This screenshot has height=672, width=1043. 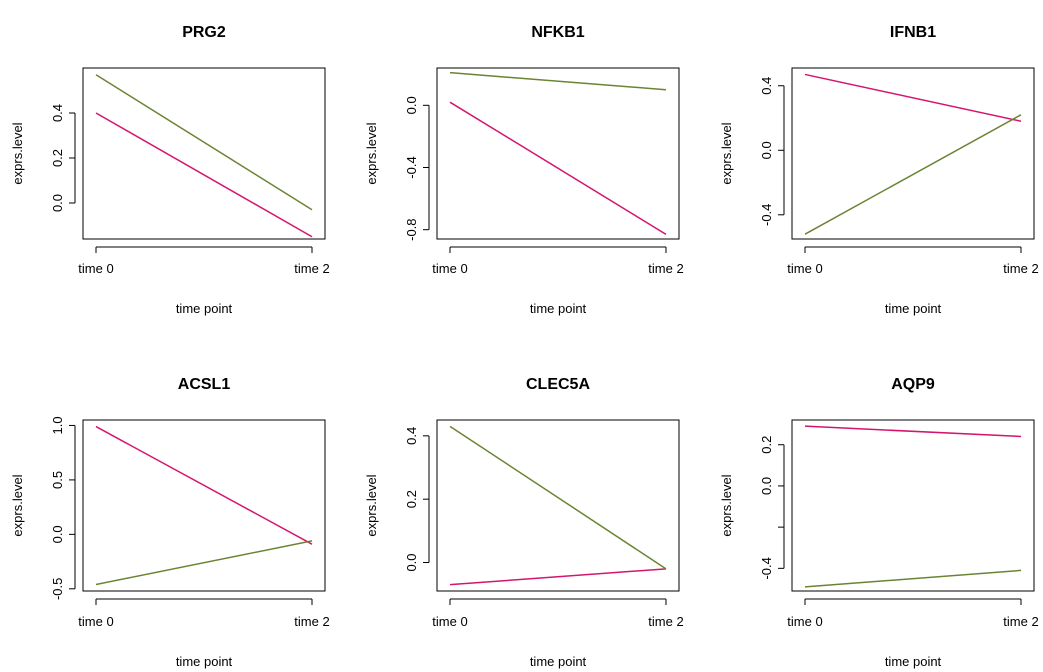 What do you see at coordinates (913, 384) in the screenshot?
I see `panel-title: AQP9` at bounding box center [913, 384].